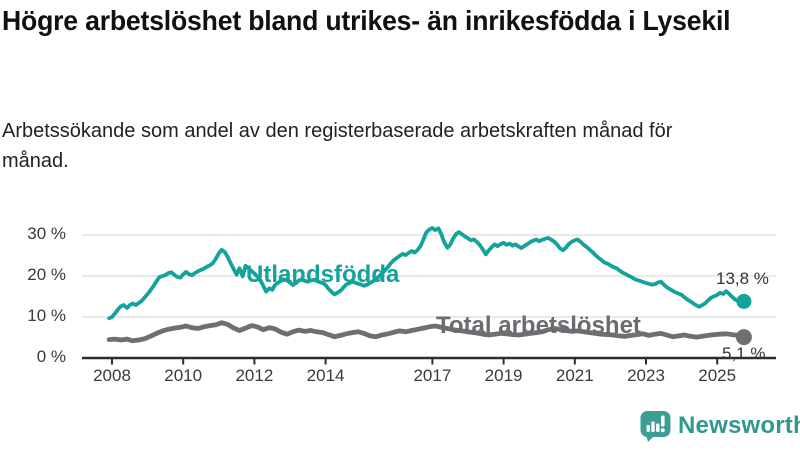 This screenshot has width=800, height=450. I want to click on y-axis-tick-label: 20 %, so click(46, 274).